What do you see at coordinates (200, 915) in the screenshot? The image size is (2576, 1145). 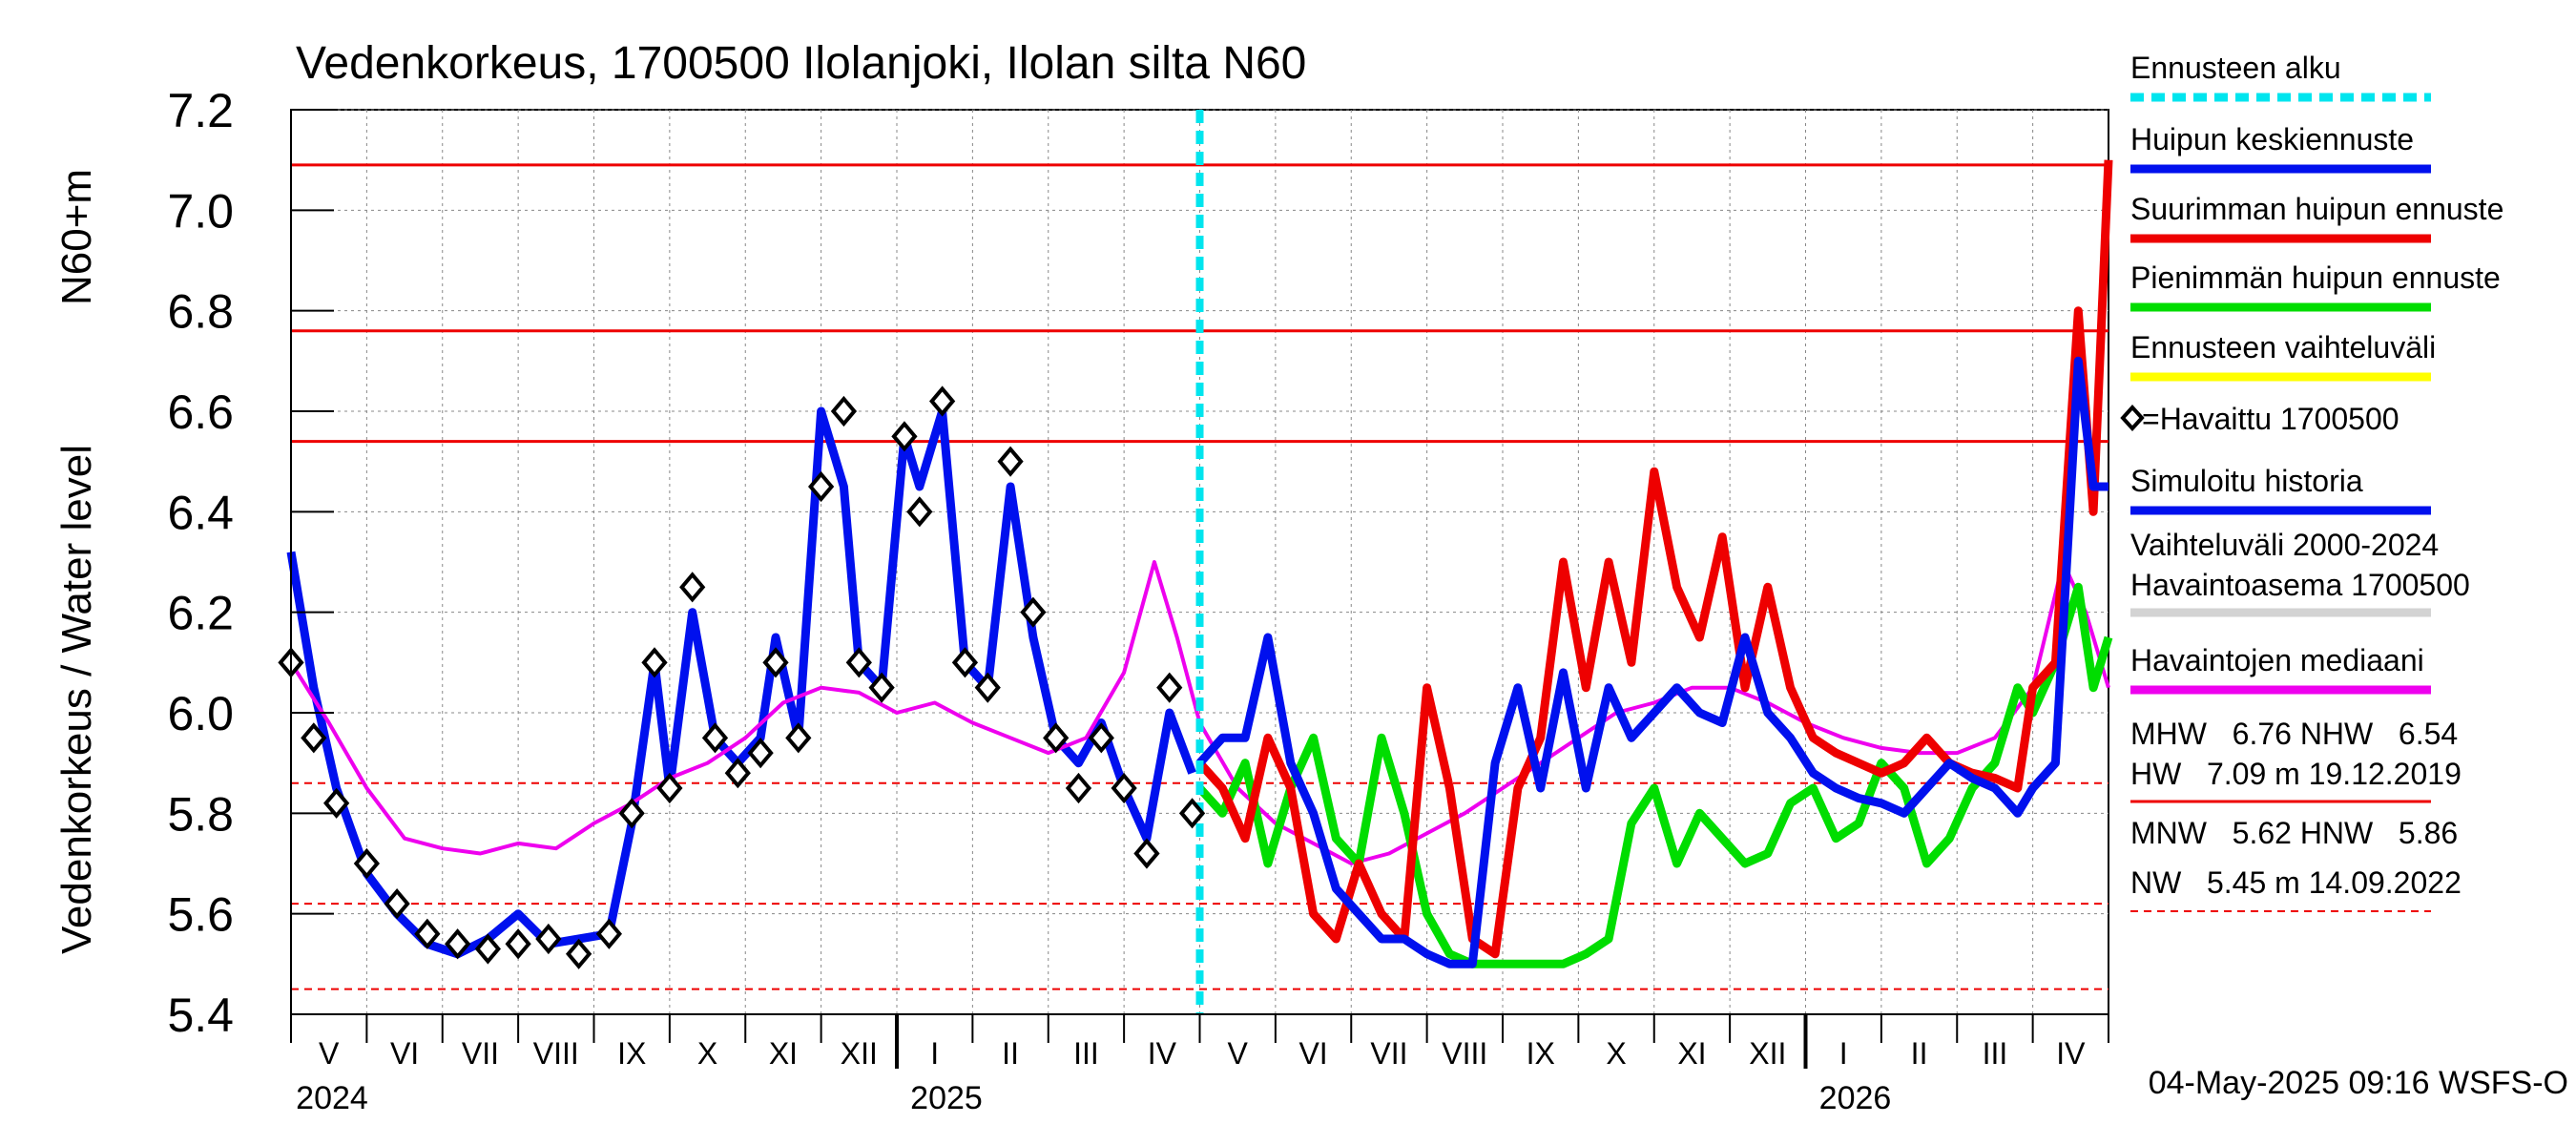 I see `y-tick-label: 5.6` at bounding box center [200, 915].